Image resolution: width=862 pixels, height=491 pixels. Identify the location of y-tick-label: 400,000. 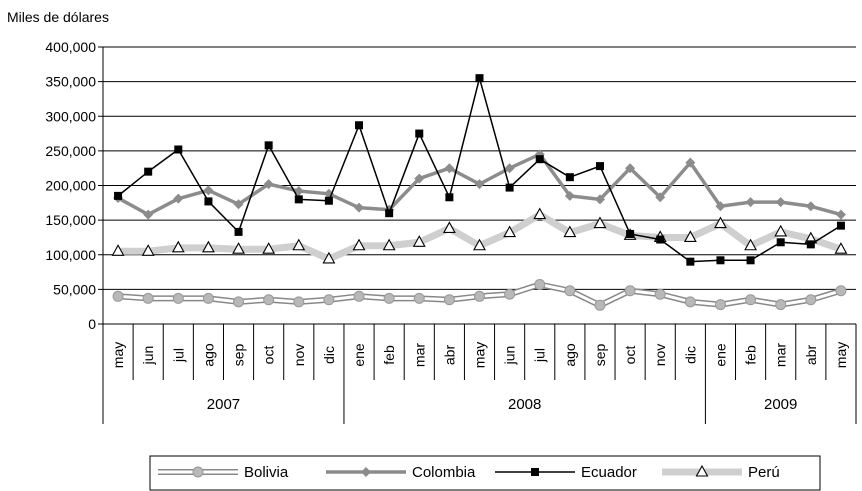
(70, 47).